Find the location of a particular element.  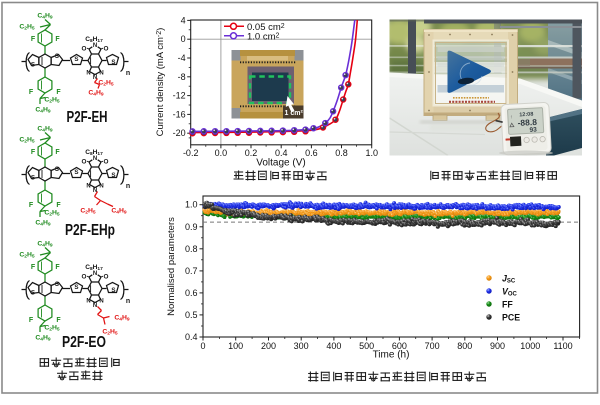

svg-text: 0.8 is located at coordinates (341, 153).